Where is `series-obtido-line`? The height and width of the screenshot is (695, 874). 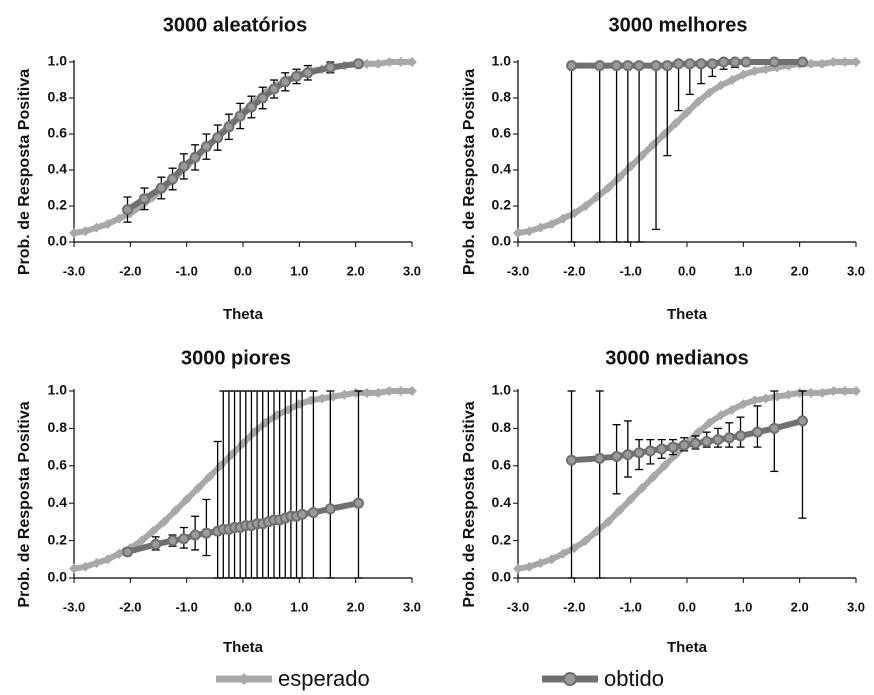 series-obtido-line is located at coordinates (687, 64).